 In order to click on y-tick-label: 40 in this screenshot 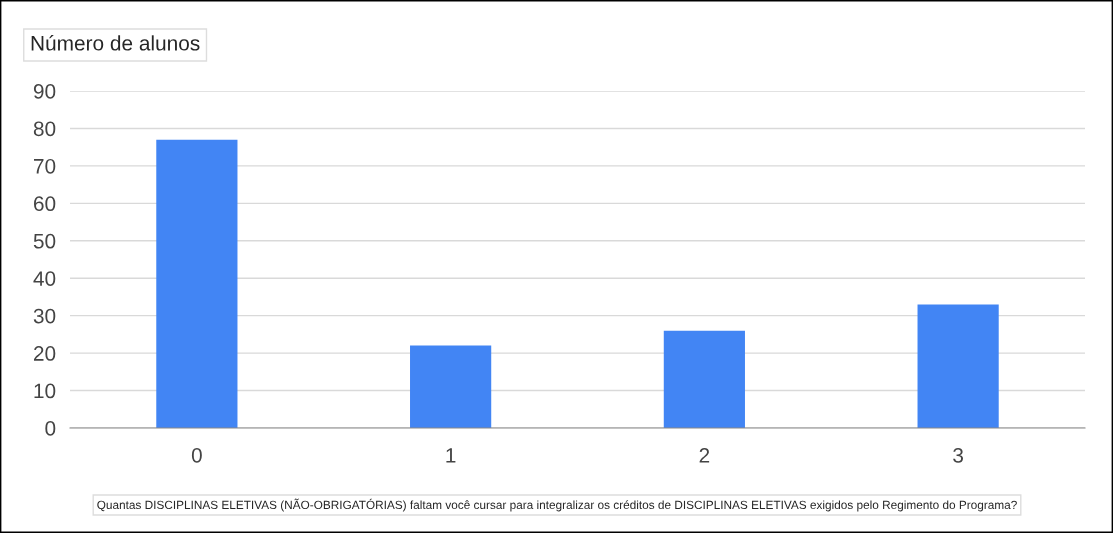, I will do `click(44, 278)`.